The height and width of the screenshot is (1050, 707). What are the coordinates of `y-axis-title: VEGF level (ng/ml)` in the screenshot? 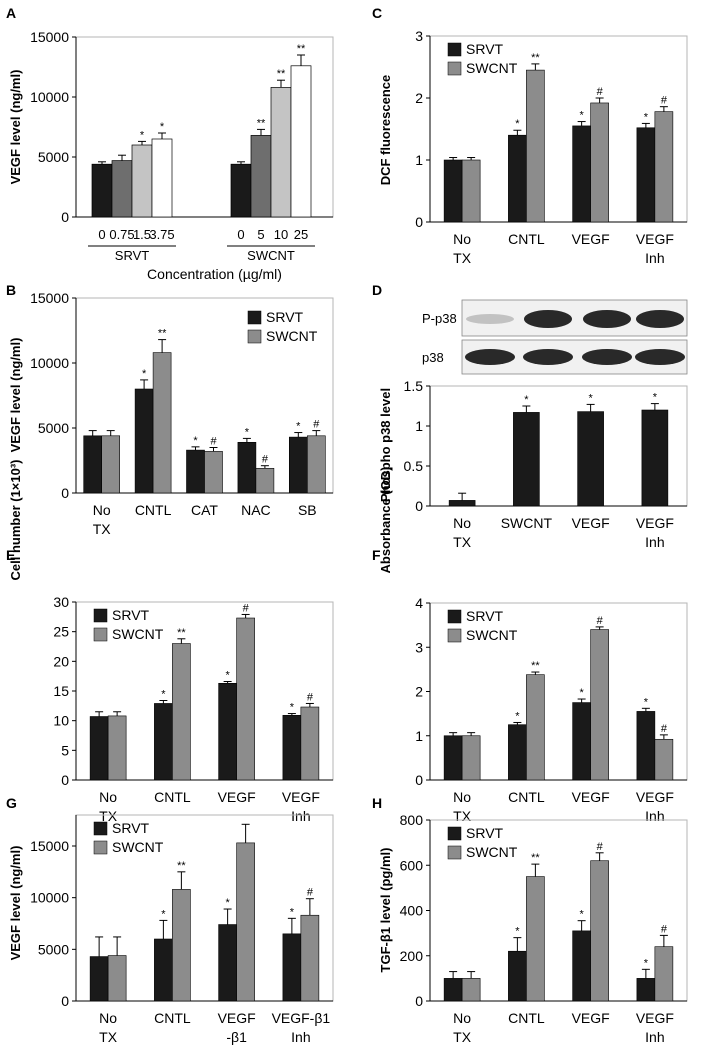 It's located at (15, 903).